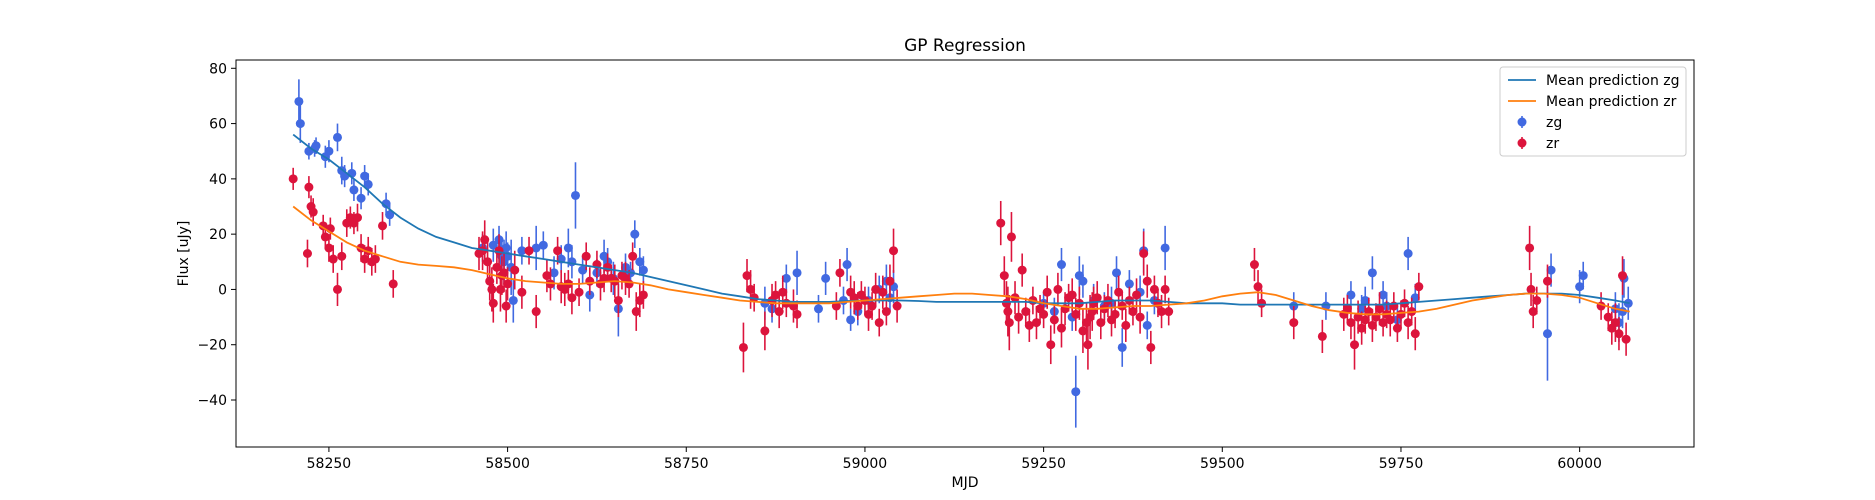 This screenshot has height=500, width=1875. What do you see at coordinates (1401, 464) in the screenshot?
I see `x-tick-label: 59750` at bounding box center [1401, 464].